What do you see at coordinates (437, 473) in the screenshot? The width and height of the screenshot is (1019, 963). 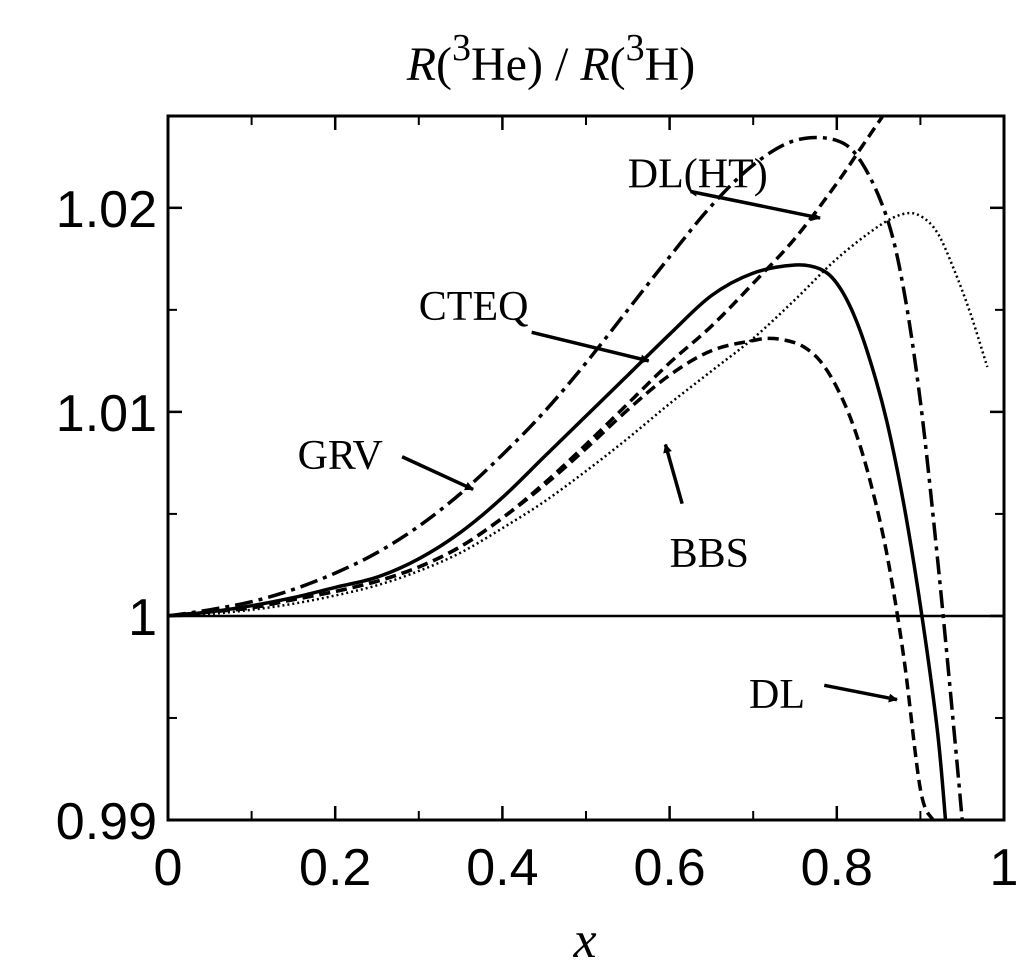 I see `annotation-arrow-grv` at bounding box center [437, 473].